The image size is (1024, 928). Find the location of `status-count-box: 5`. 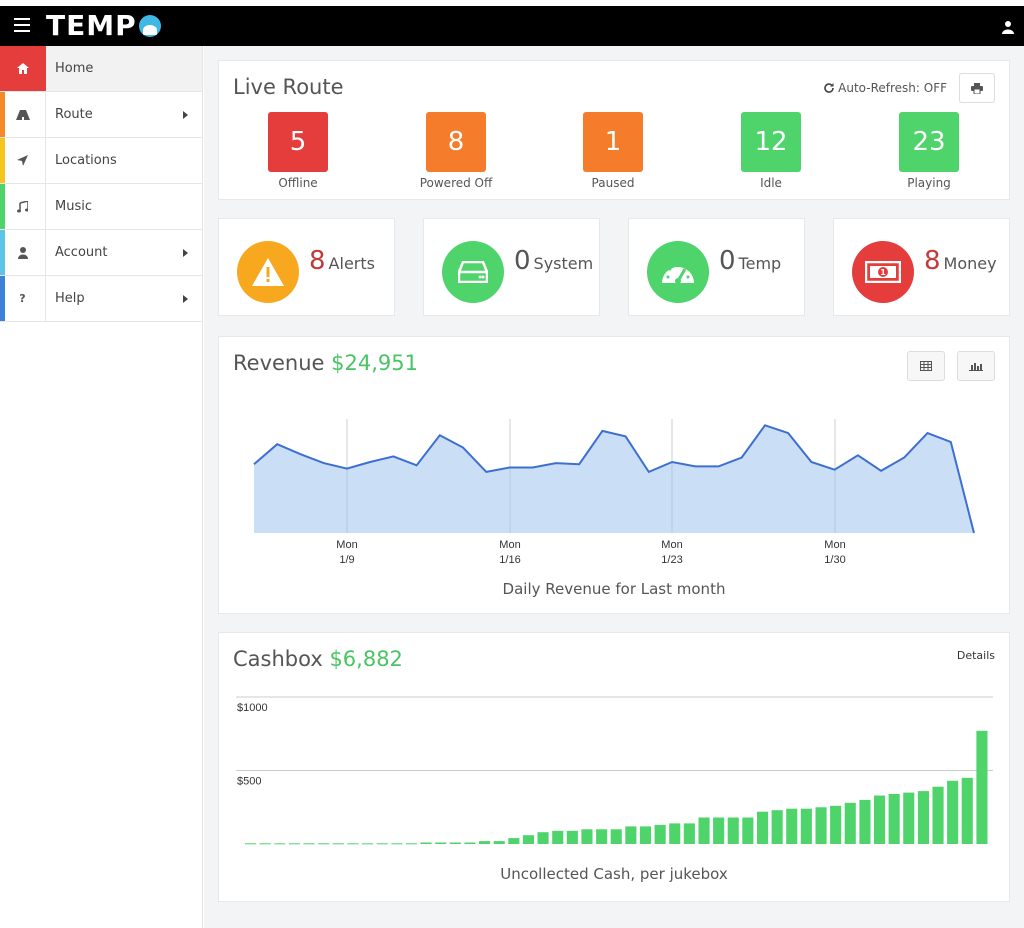

status-count-box: 5 is located at coordinates (298, 142).